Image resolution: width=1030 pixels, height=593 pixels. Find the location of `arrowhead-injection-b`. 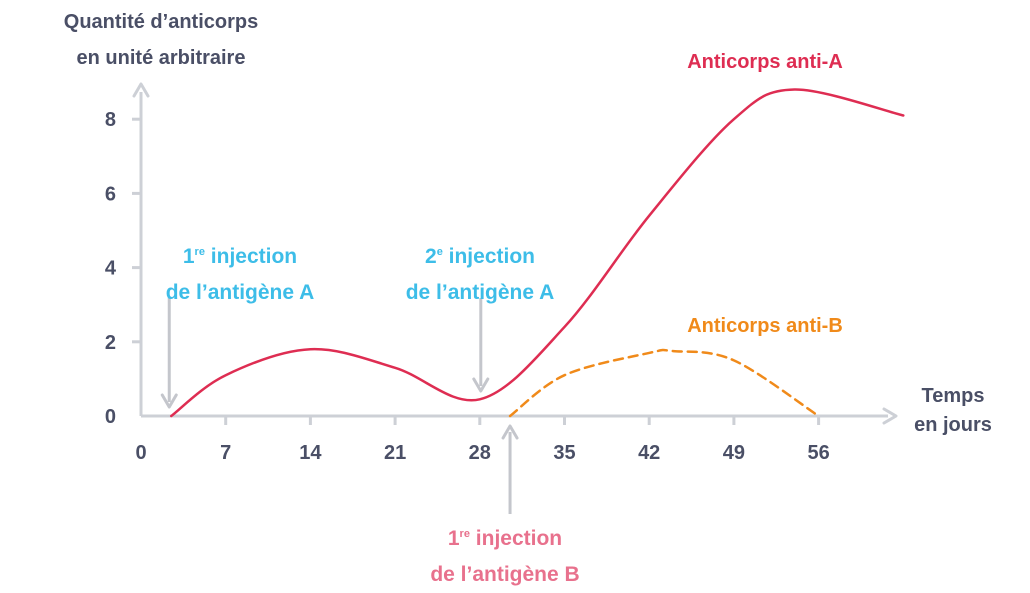

arrowhead-injection-b is located at coordinates (510, 432).